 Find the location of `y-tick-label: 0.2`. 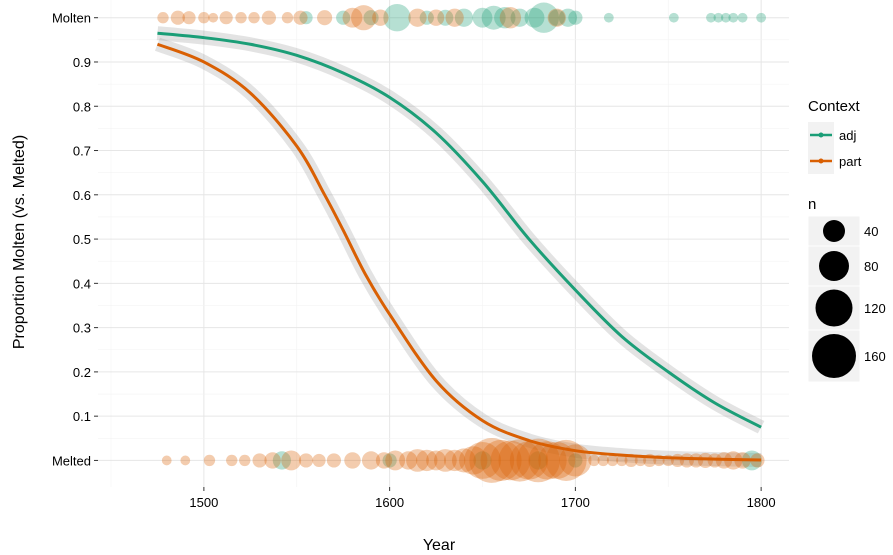

y-tick-label: 0.2 is located at coordinates (82, 372).